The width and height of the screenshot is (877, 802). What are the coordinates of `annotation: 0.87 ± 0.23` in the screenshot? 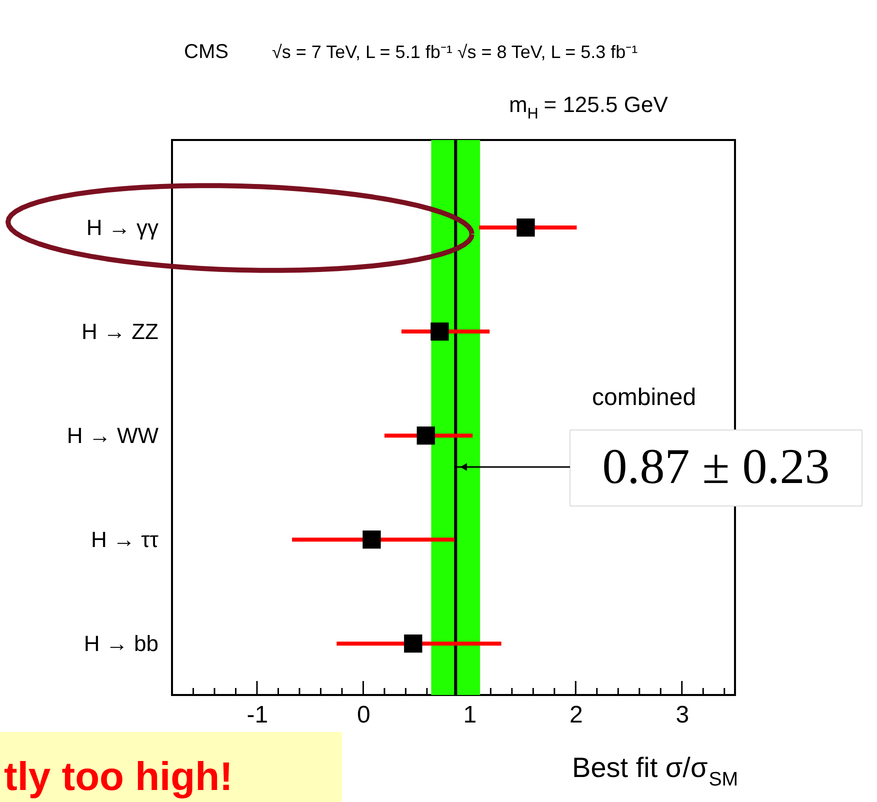 It's located at (716, 466).